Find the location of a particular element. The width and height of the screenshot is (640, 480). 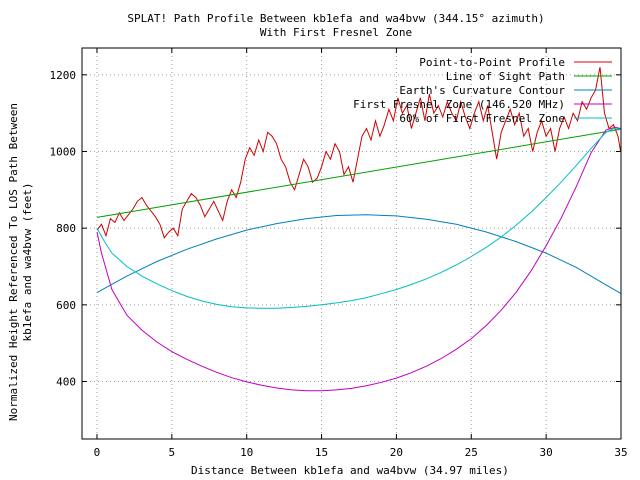

chart-subtitle: With First Fresnel Zone is located at coordinates (336, 32).